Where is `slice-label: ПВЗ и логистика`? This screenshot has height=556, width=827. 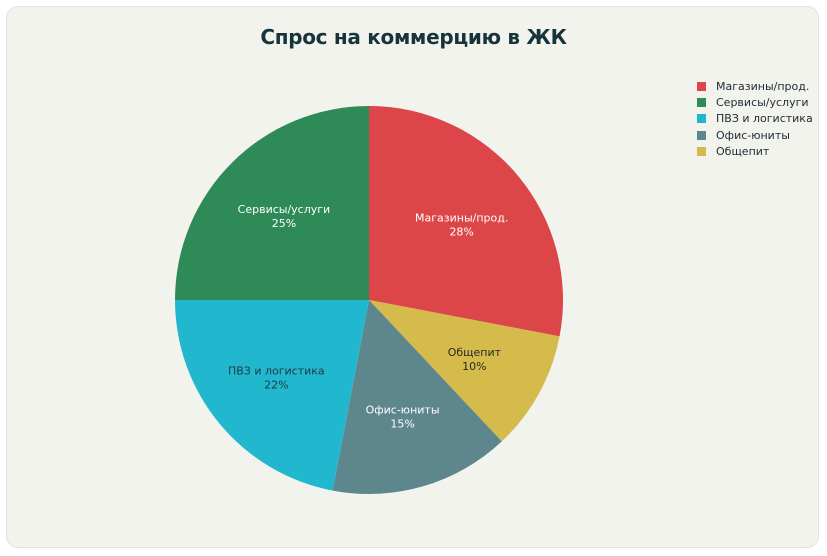
slice-label: ПВЗ и логистика is located at coordinates (276, 371).